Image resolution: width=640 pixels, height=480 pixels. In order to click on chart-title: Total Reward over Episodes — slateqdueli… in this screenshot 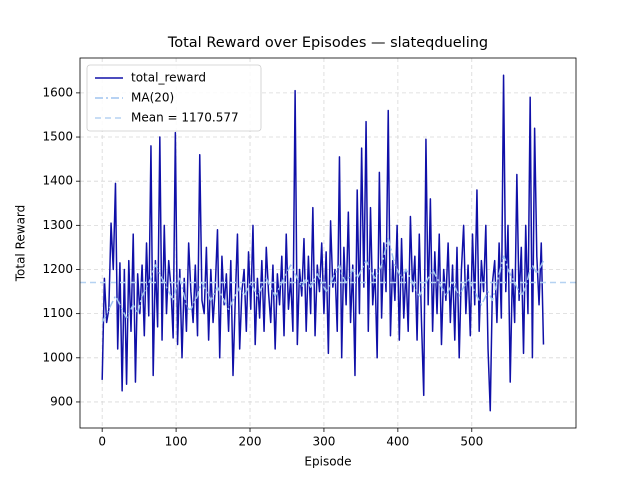, I will do `click(327, 43)`.